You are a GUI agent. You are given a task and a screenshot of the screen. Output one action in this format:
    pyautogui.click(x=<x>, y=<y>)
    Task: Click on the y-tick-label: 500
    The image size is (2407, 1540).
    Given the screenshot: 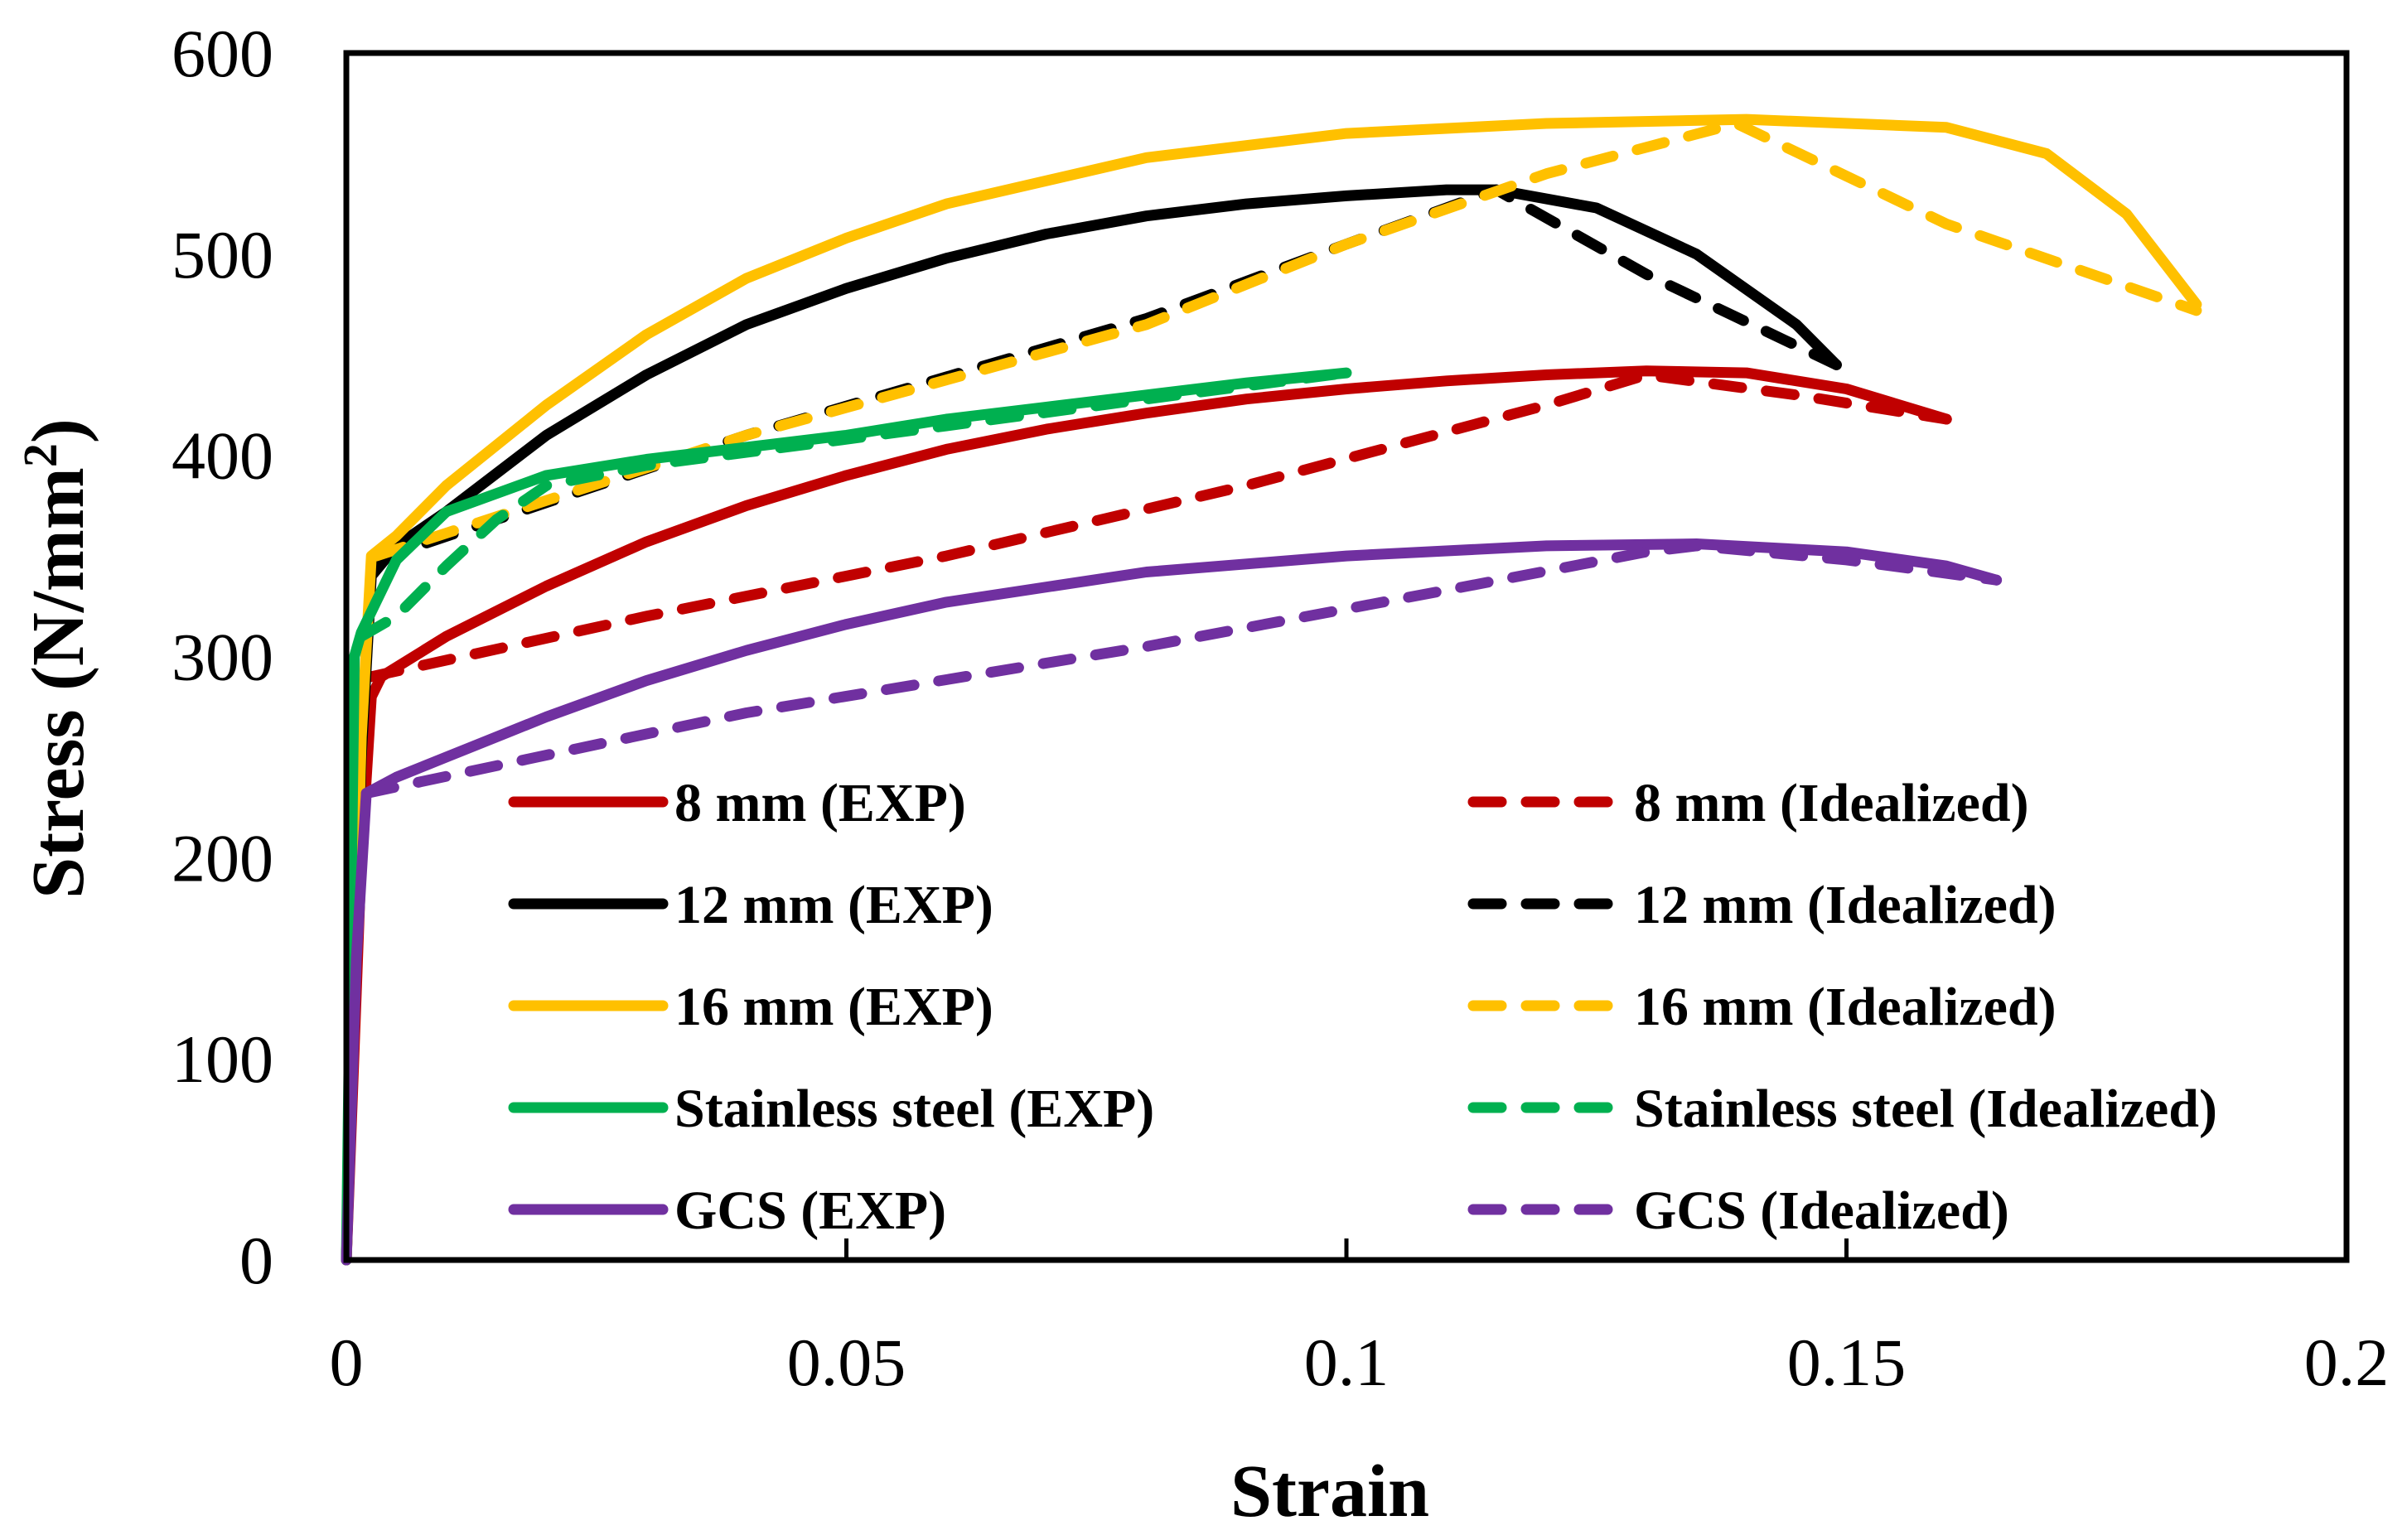 What is the action you would take?
    pyautogui.click(x=223, y=254)
    